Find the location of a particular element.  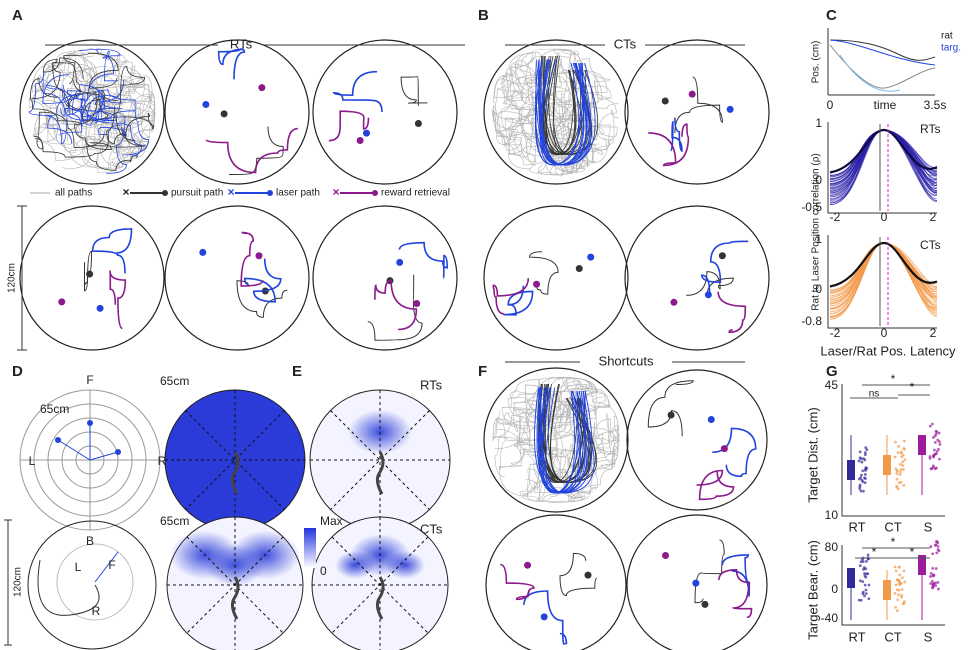

plot-title: CTs is located at coordinates (930, 245).